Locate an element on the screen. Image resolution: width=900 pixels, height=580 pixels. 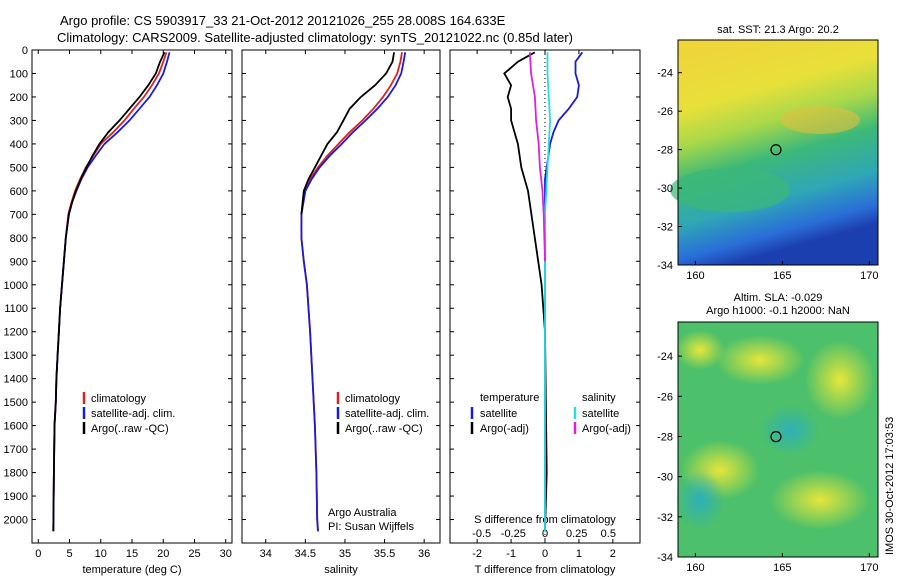
legend-salinity-title: salinity is located at coordinates (599, 398).